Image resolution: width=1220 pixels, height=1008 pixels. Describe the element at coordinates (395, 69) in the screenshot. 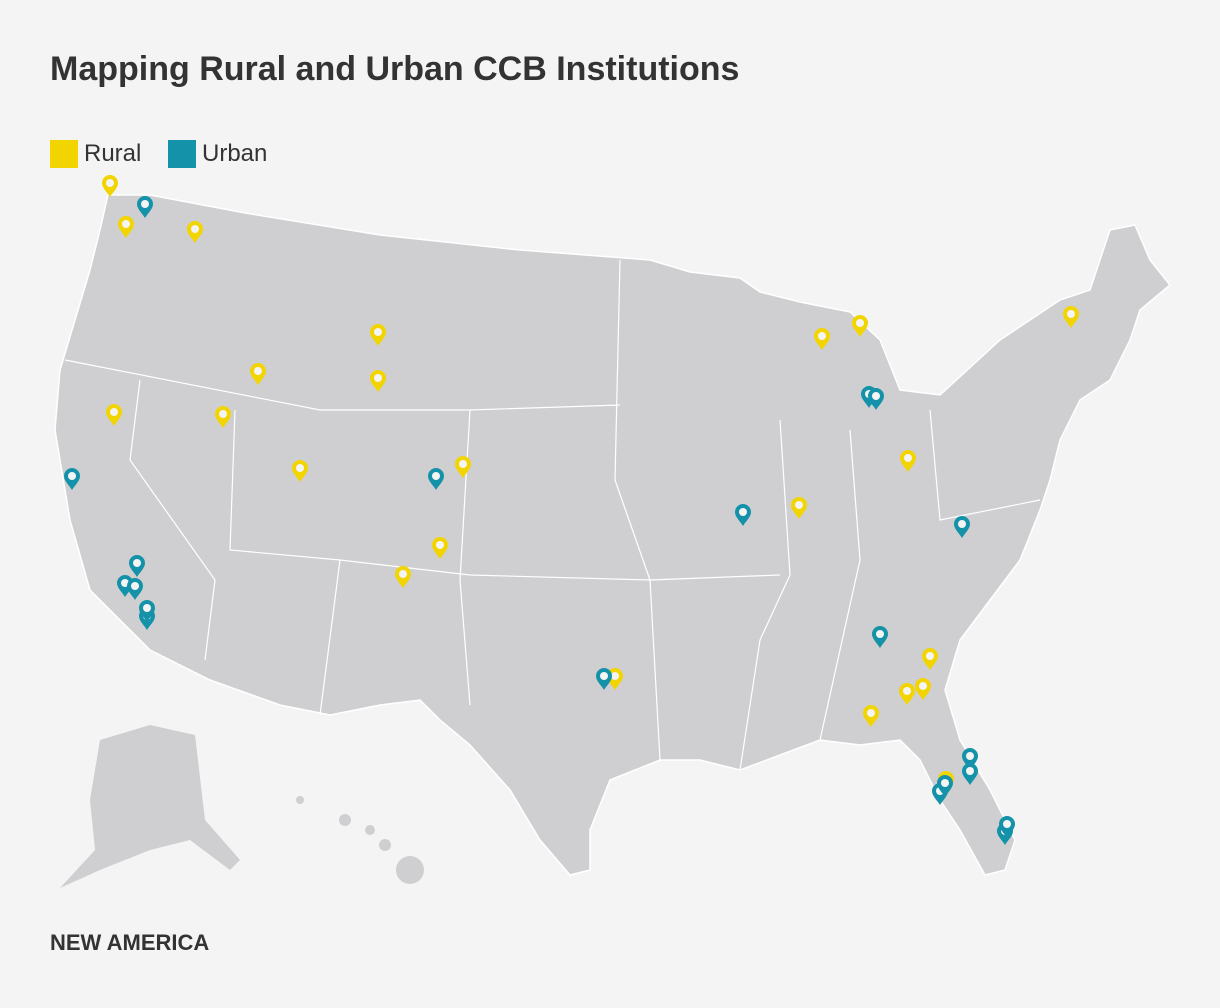

I see `title: Mapping Rural and Urban CCB Institutions` at that location.